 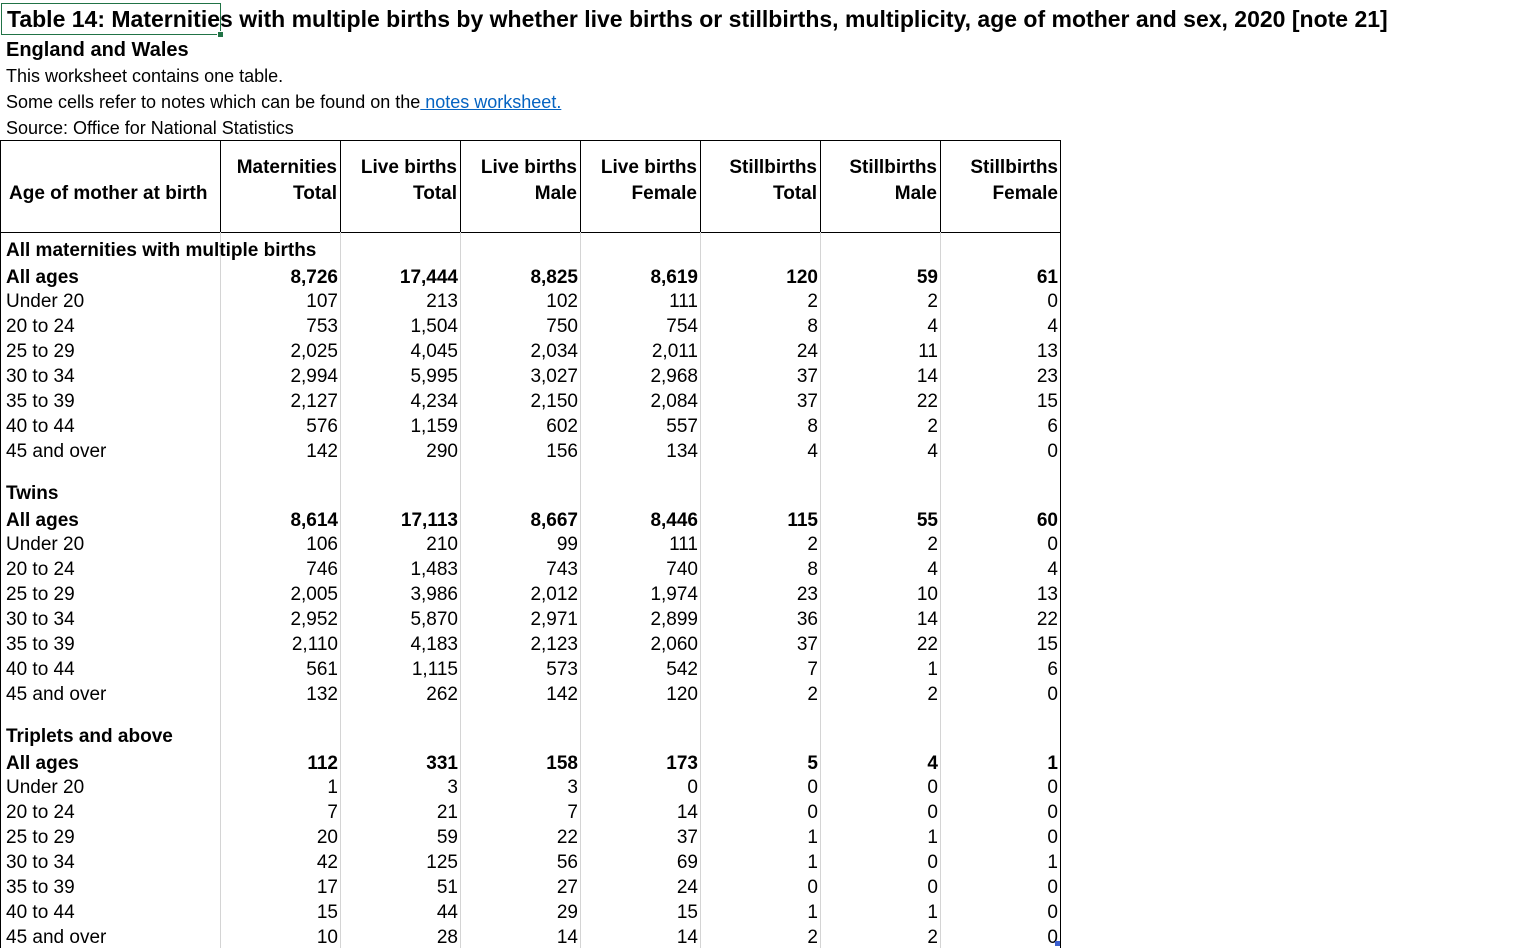 What do you see at coordinates (932, 569) in the screenshot?
I see `table-cell: 4` at bounding box center [932, 569].